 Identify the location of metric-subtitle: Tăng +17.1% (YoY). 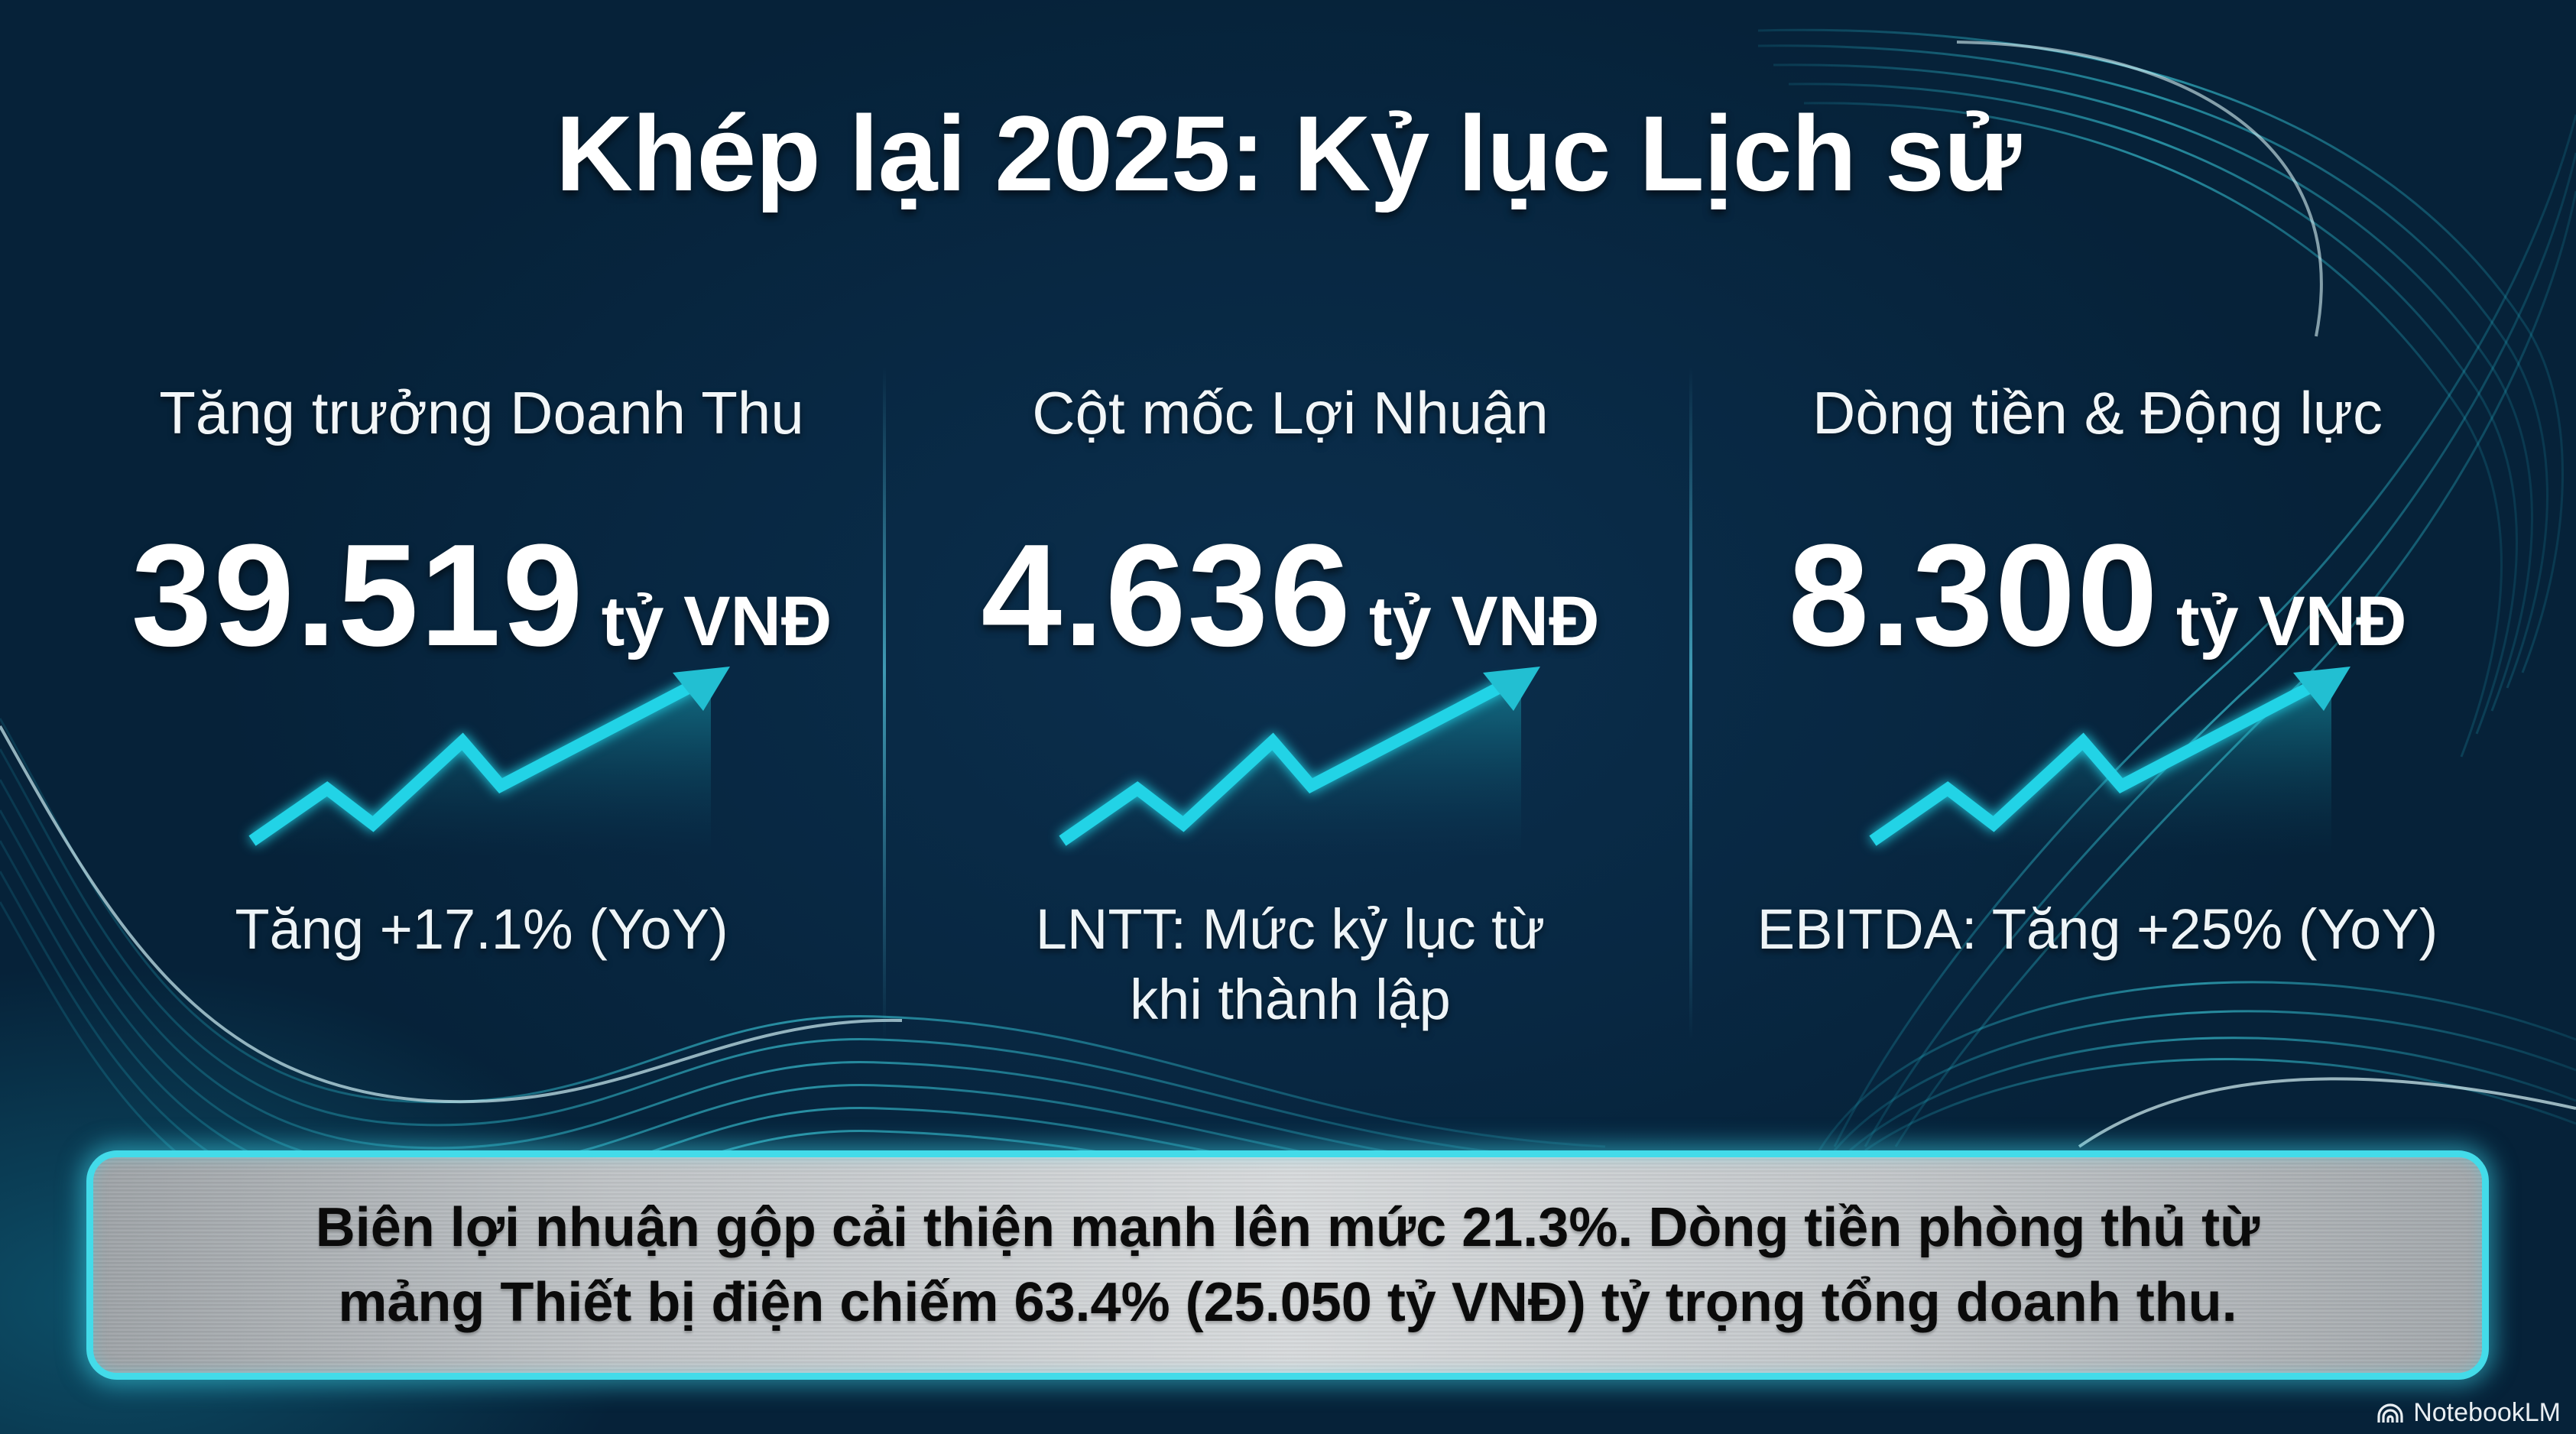
(481, 929).